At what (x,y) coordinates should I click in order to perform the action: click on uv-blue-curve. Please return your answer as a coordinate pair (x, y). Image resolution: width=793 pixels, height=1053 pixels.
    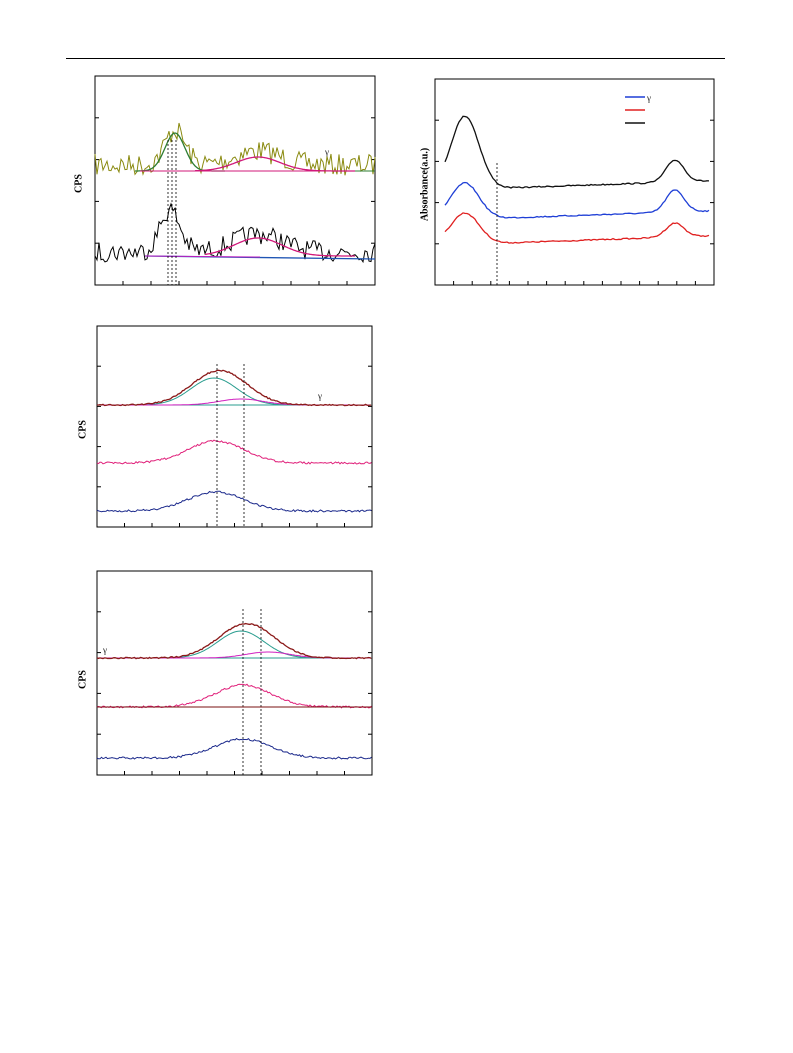
    Looking at the image, I should click on (577, 200).